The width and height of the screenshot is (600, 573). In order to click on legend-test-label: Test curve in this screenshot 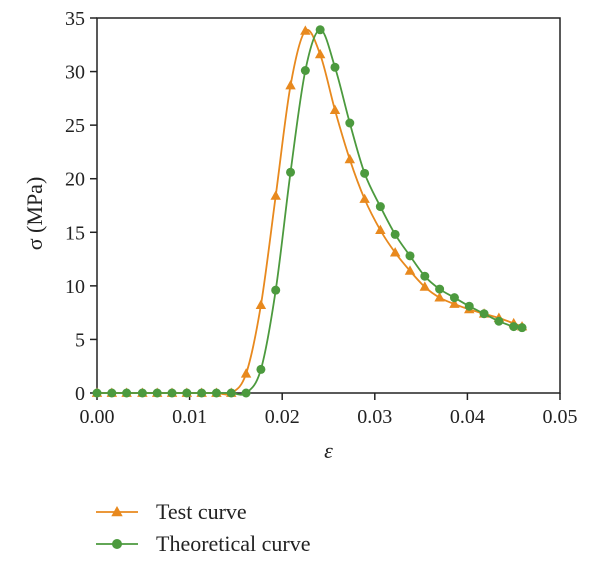, I will do `click(201, 511)`.